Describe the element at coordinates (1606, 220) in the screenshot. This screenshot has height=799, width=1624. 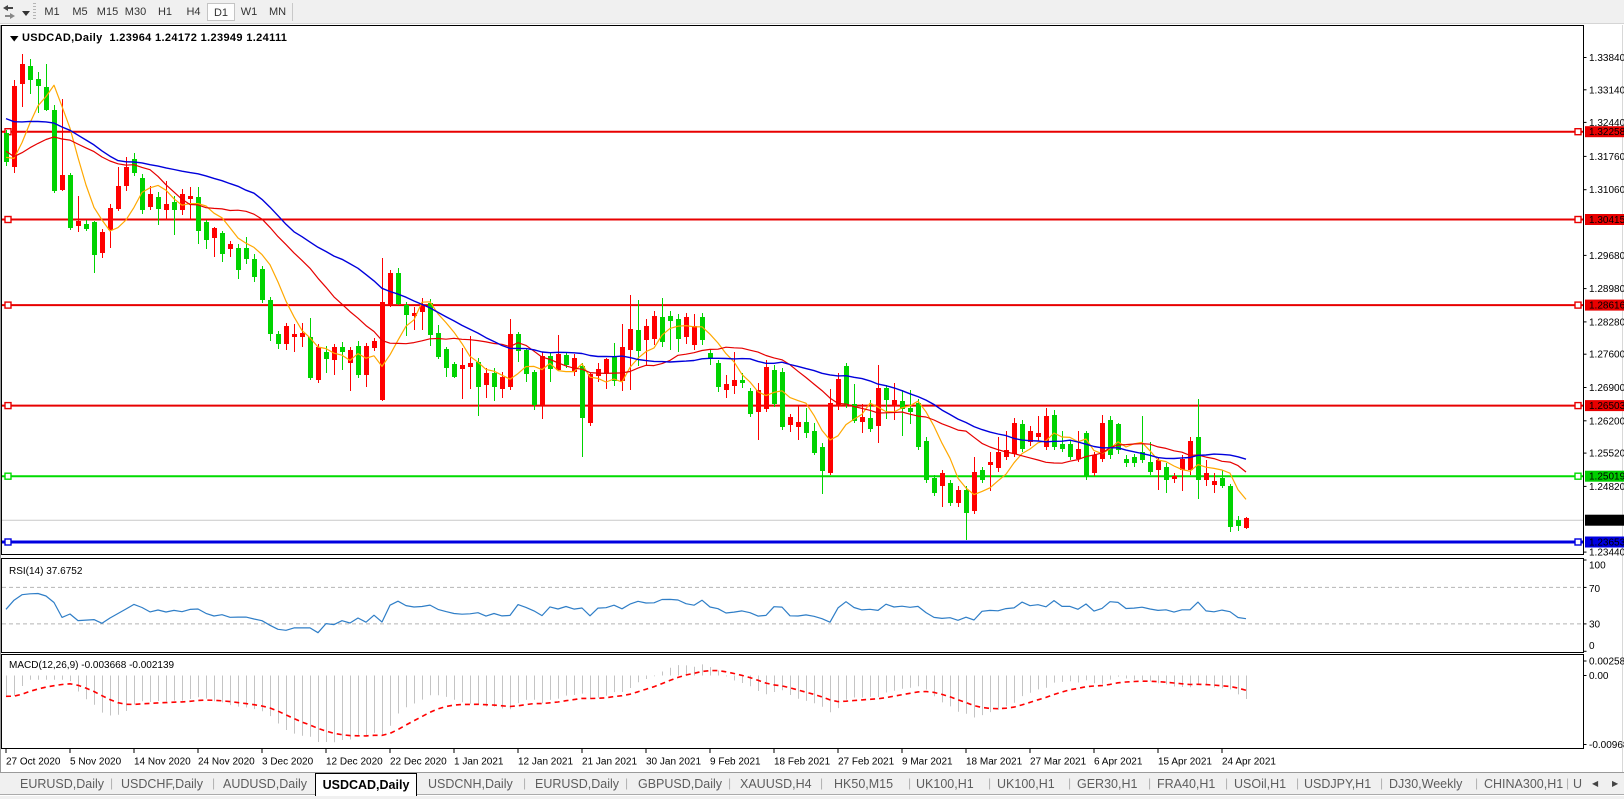
I see `svg-text: 1.30415` at that location.